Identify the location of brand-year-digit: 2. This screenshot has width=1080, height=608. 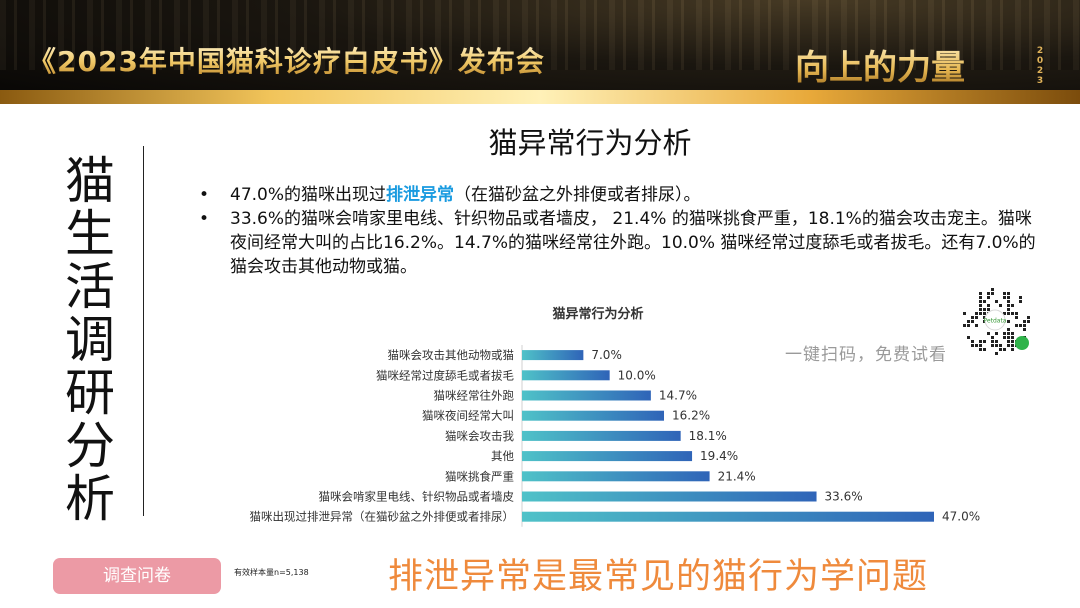
(1040, 71).